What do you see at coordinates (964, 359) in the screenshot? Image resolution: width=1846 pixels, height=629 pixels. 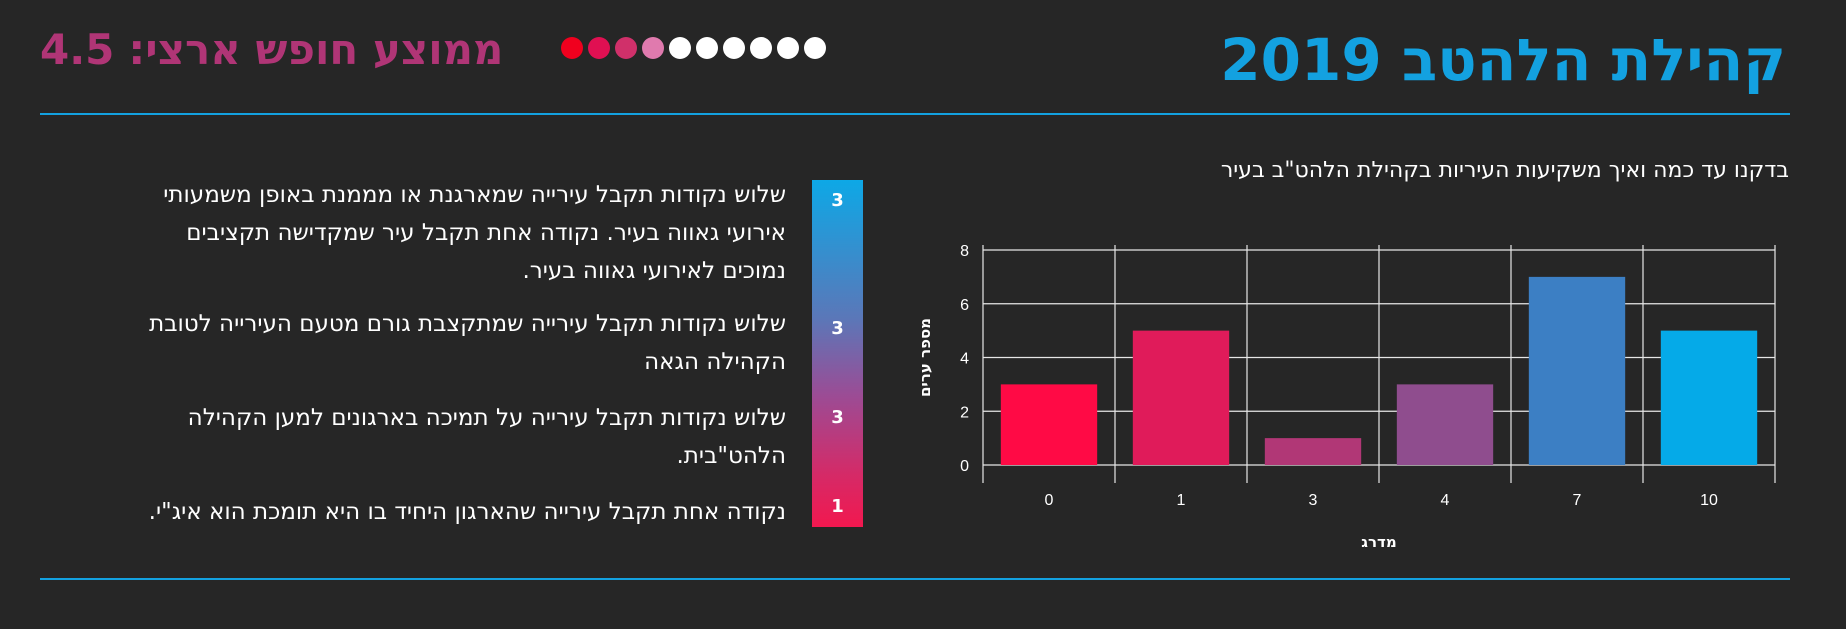 I see `y-tick-label: 4` at bounding box center [964, 359].